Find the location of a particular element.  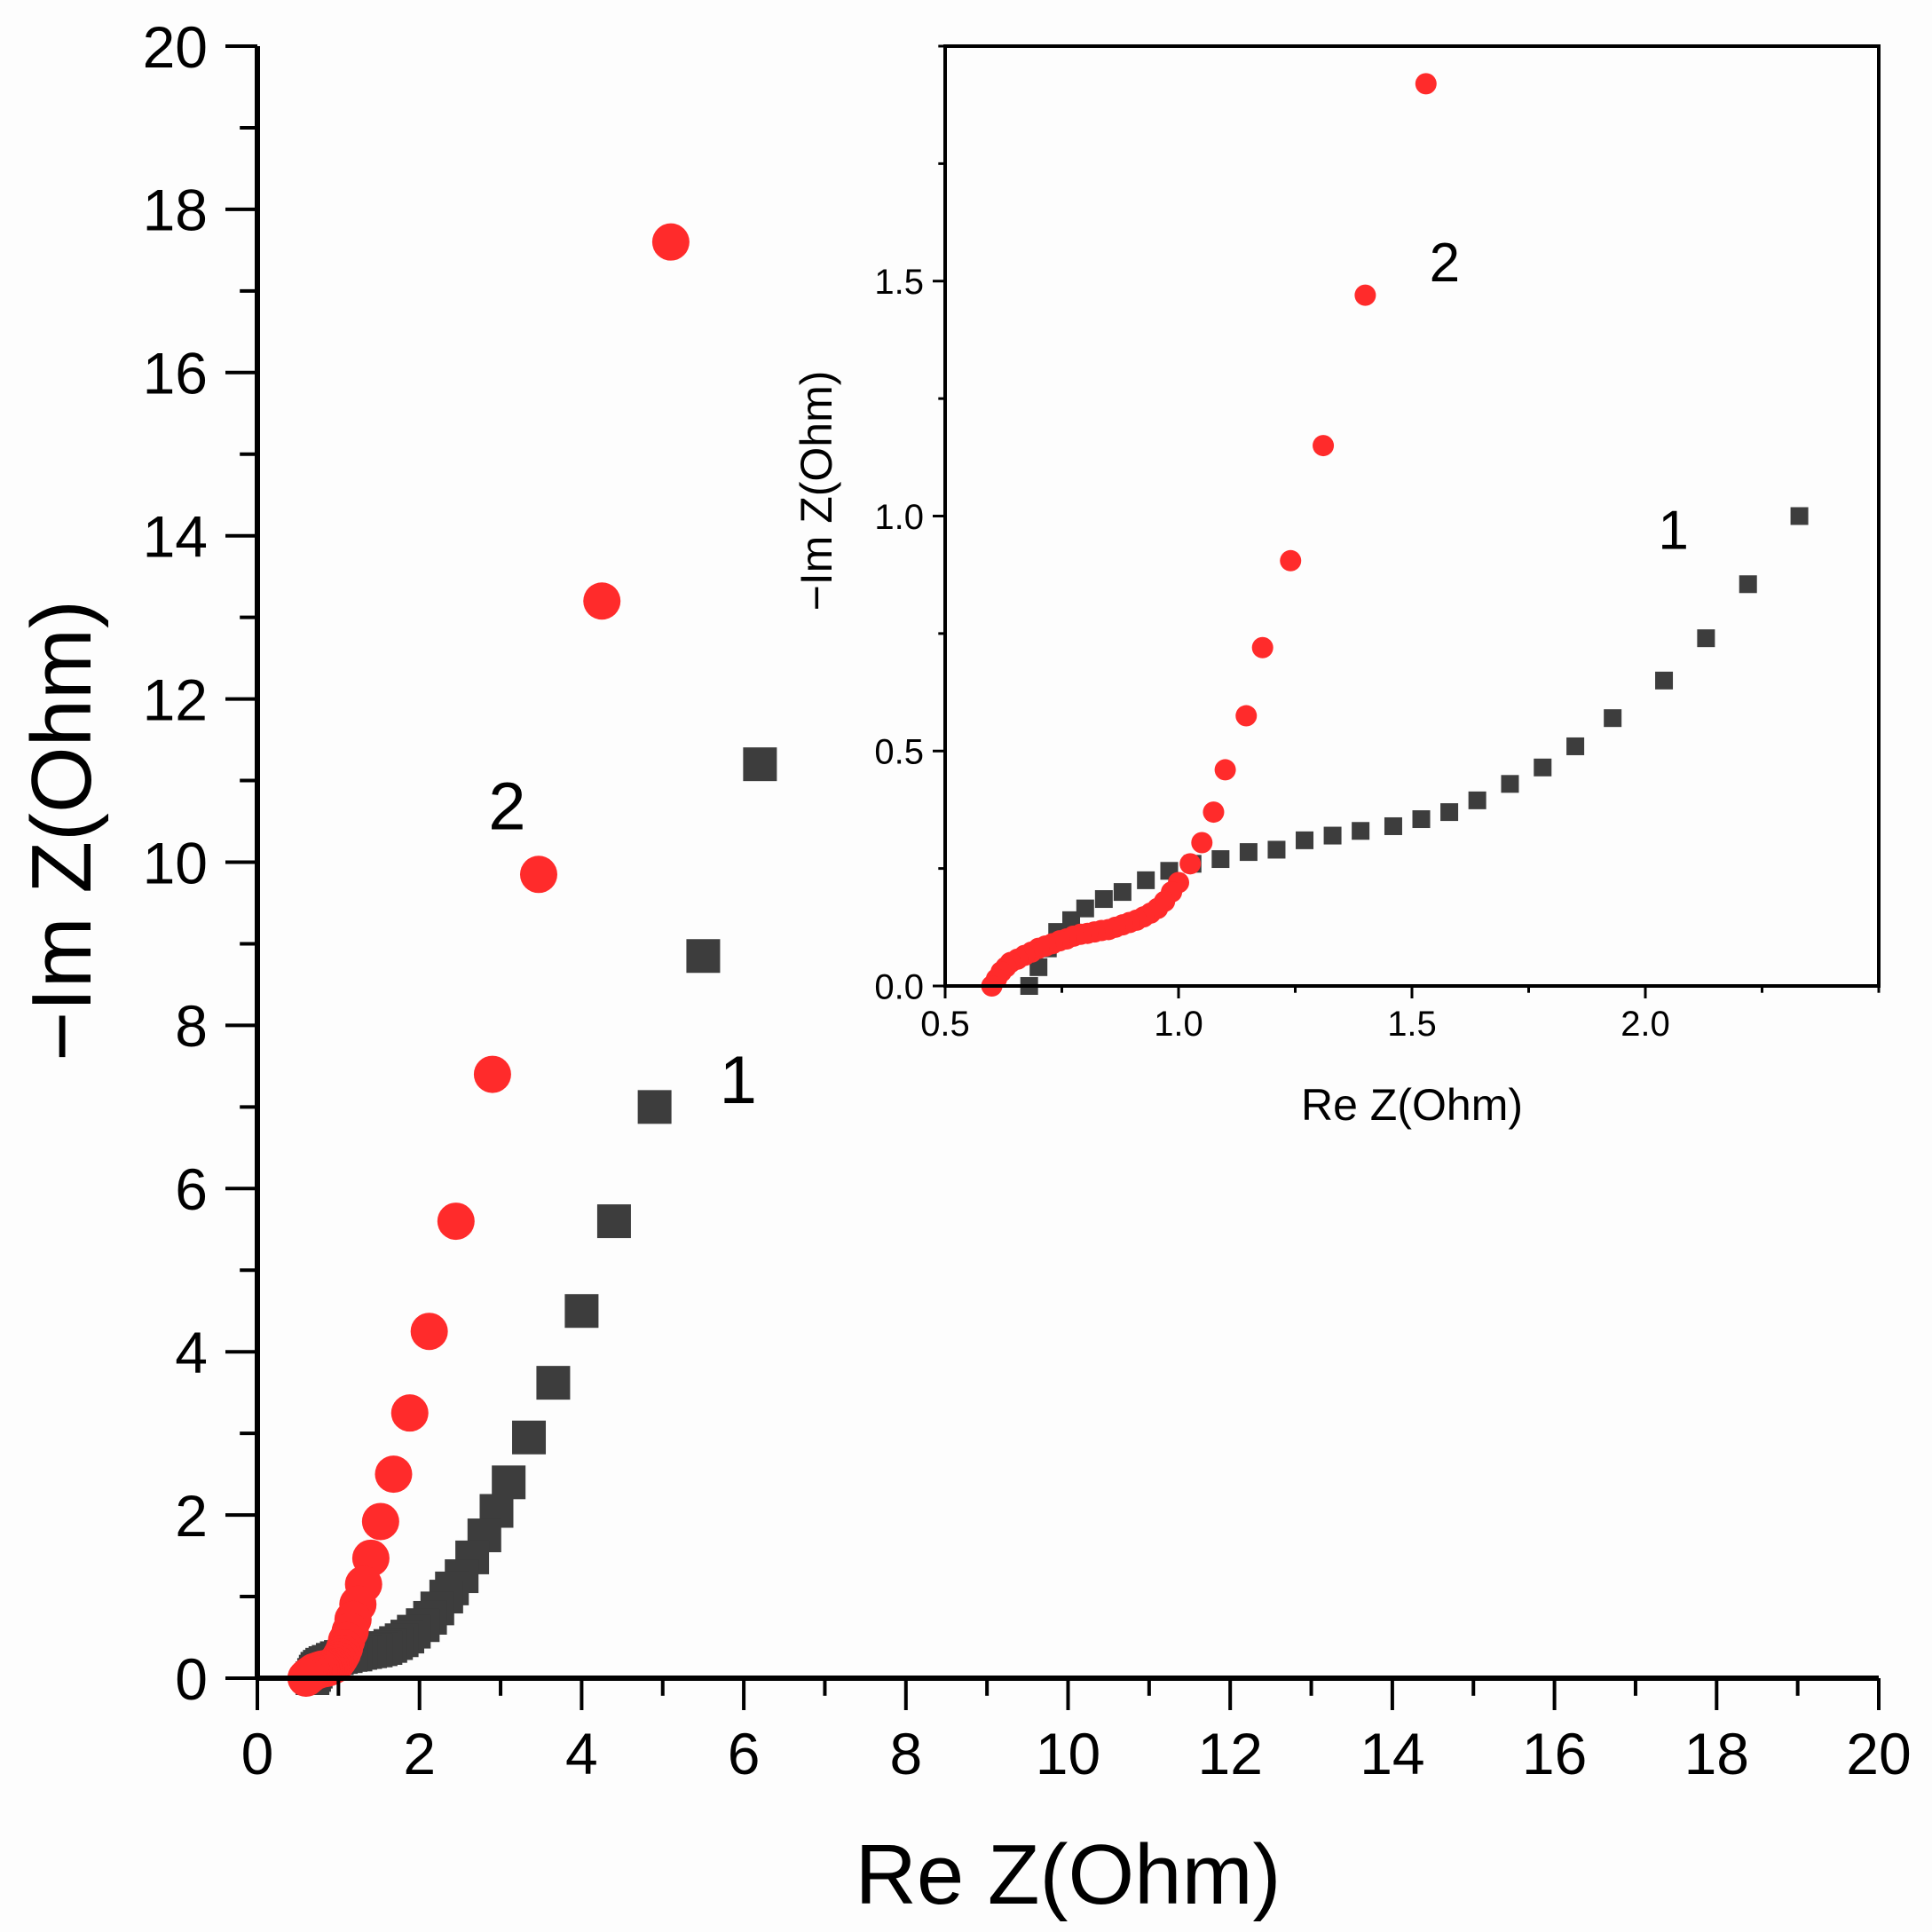

inset-y-axis-title: −Im Z(Ohm) is located at coordinates (816, 491).